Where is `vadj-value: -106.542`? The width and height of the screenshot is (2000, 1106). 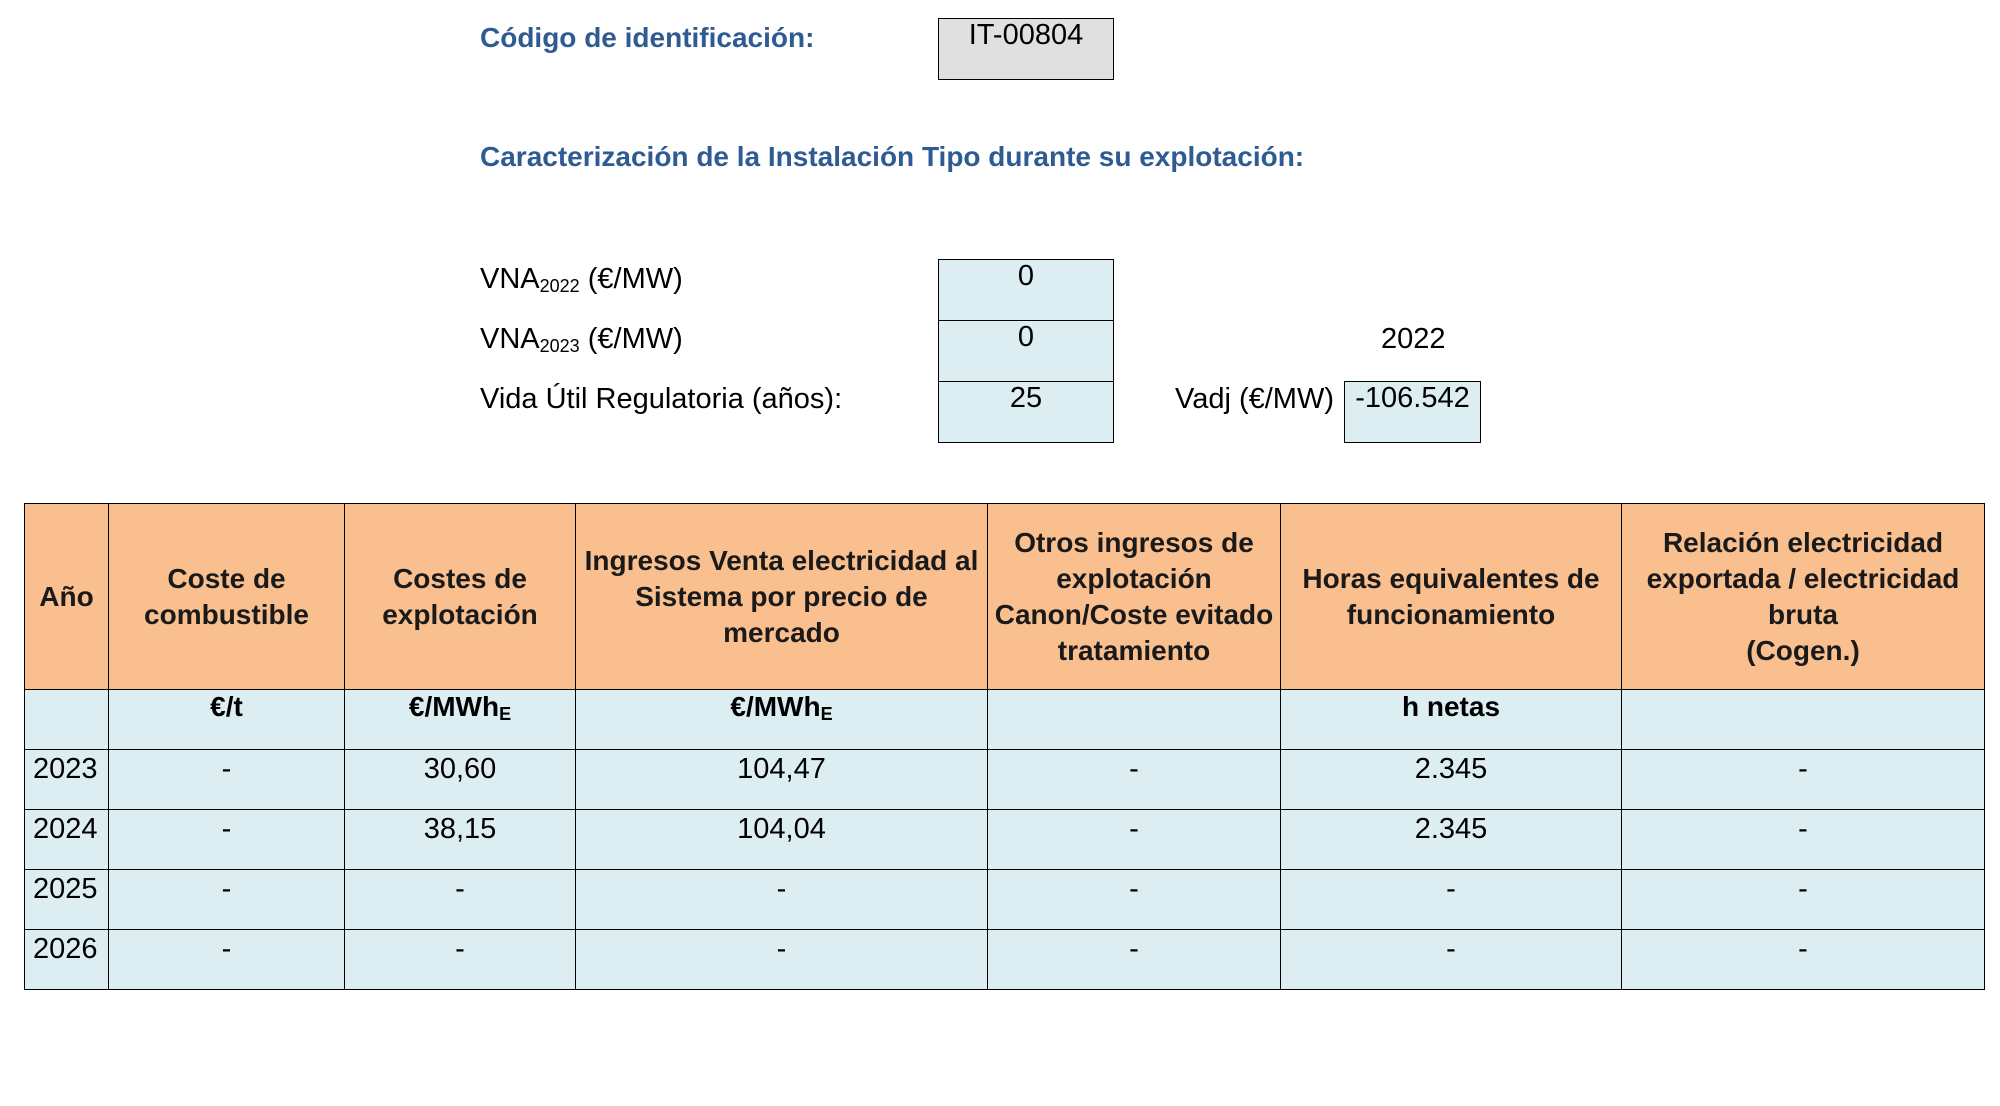
vadj-value: -106.542 is located at coordinates (1412, 398).